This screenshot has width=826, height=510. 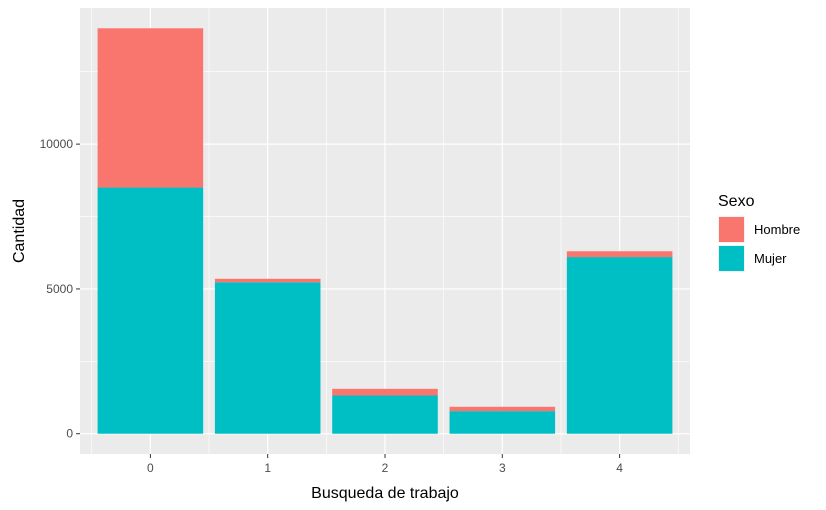 I want to click on x-tick-label: 2, so click(x=385, y=468).